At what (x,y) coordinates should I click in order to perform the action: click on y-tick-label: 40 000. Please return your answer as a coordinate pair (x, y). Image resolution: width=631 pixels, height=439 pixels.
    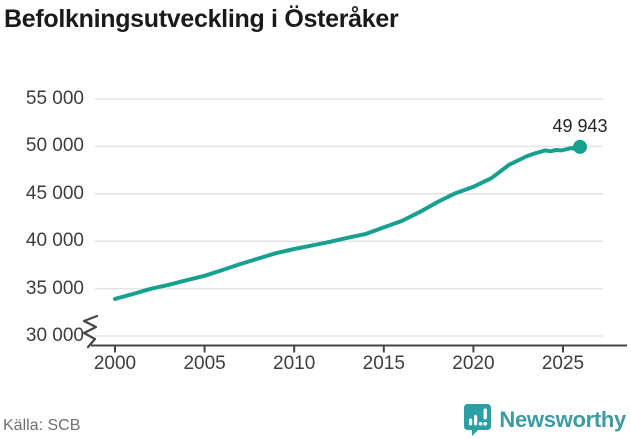
    Looking at the image, I should click on (54, 241).